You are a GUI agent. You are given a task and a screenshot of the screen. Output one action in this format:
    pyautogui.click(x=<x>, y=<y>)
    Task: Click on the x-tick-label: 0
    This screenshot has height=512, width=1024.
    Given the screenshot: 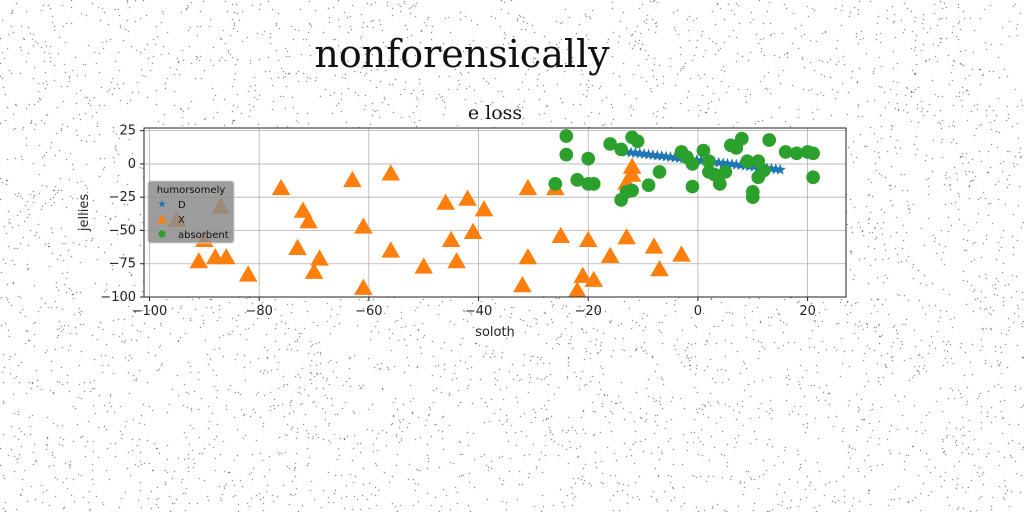 What is the action you would take?
    pyautogui.click(x=698, y=311)
    